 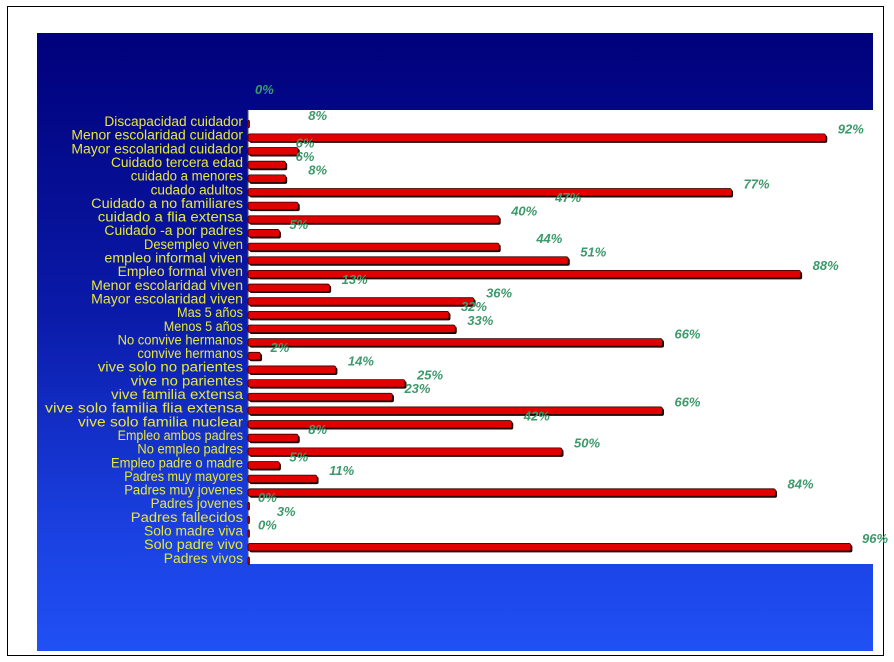 What do you see at coordinates (183, 476) in the screenshot?
I see `category-label: Padres muy mayores` at bounding box center [183, 476].